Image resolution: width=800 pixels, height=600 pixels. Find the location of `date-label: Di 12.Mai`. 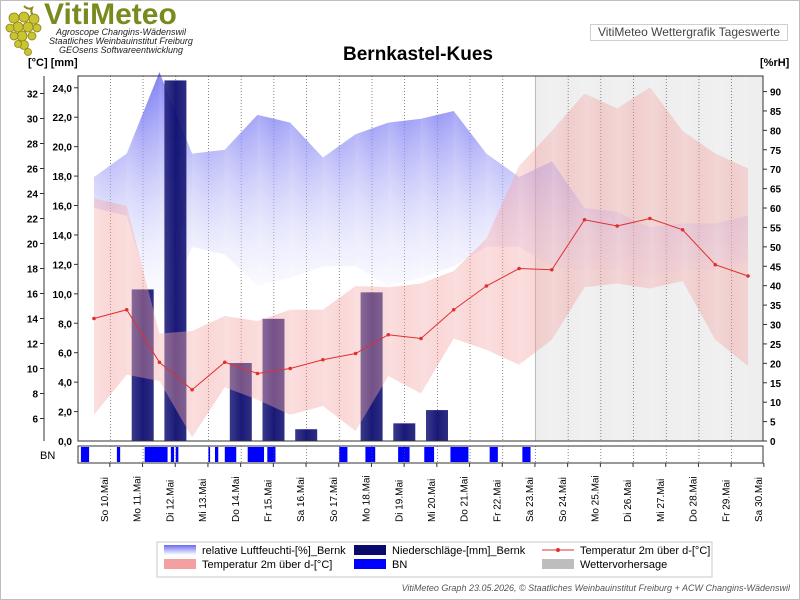

date-label: Di 12.Mai is located at coordinates (170, 501).